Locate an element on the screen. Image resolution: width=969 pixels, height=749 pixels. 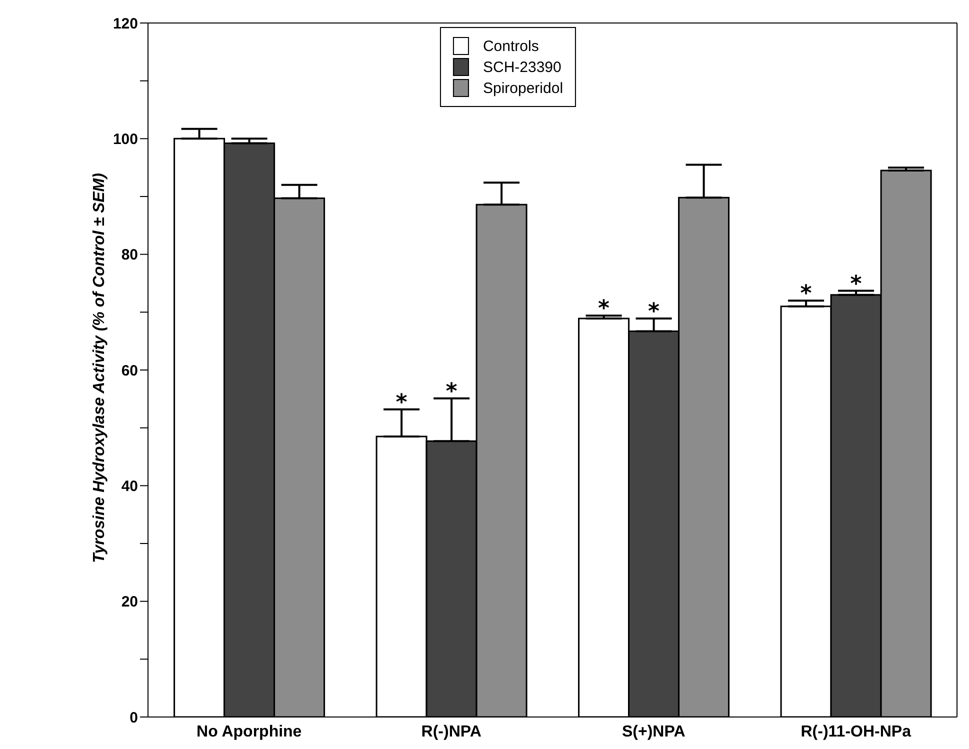
legend-label: SCH-23390 is located at coordinates (522, 67).